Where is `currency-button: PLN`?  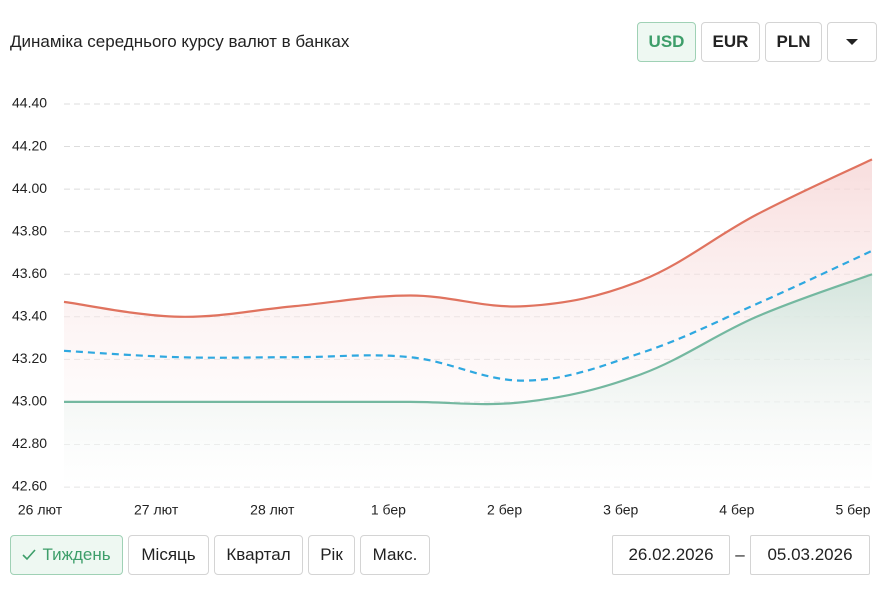 currency-button: PLN is located at coordinates (793, 42).